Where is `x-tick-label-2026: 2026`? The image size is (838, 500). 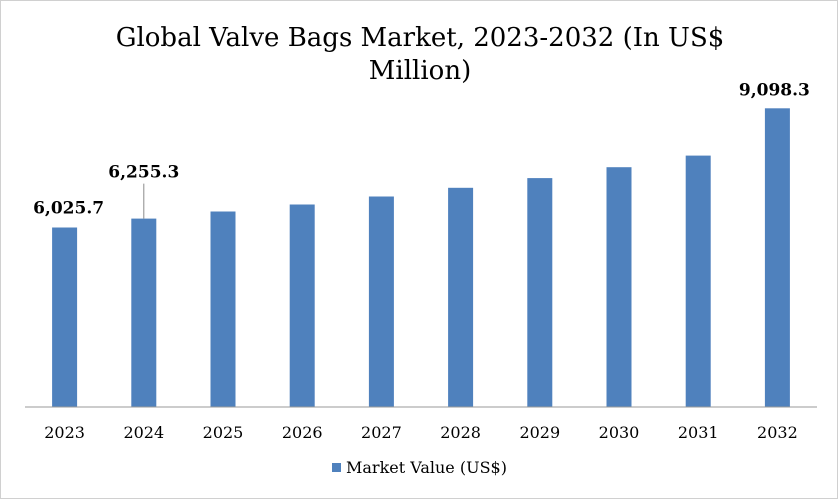
x-tick-label-2026: 2026 is located at coordinates (302, 432).